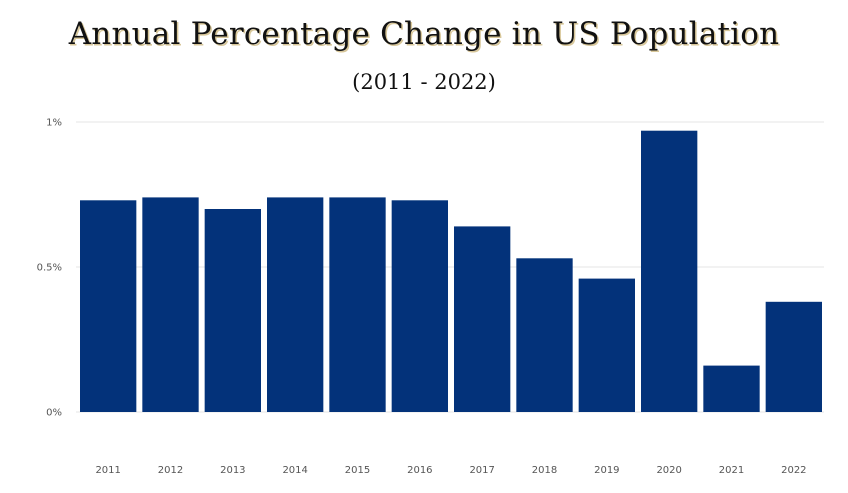 Image resolution: width=848 pixels, height=493 pixels. I want to click on x-tick-label: 2019, so click(606, 470).